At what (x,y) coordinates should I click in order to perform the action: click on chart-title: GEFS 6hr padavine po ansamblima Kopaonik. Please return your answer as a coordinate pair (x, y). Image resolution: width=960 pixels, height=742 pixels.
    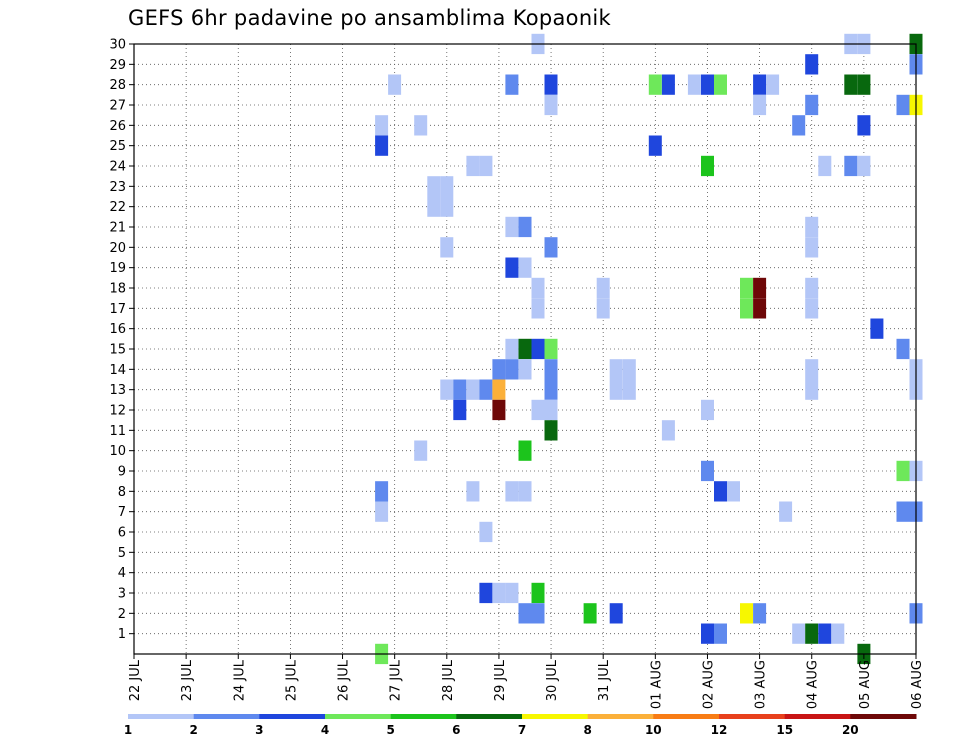
    Looking at the image, I should click on (370, 18).